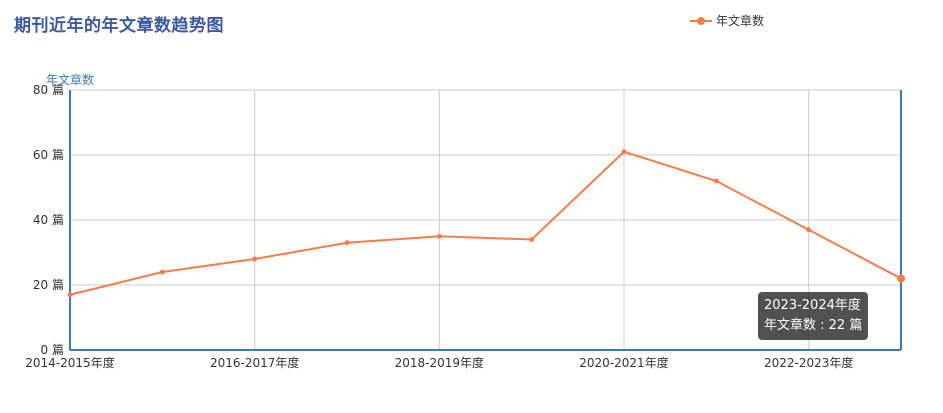 This screenshot has width=943, height=413. What do you see at coordinates (254, 362) in the screenshot?
I see `x-tick-label: 2016-2017年度` at bounding box center [254, 362].